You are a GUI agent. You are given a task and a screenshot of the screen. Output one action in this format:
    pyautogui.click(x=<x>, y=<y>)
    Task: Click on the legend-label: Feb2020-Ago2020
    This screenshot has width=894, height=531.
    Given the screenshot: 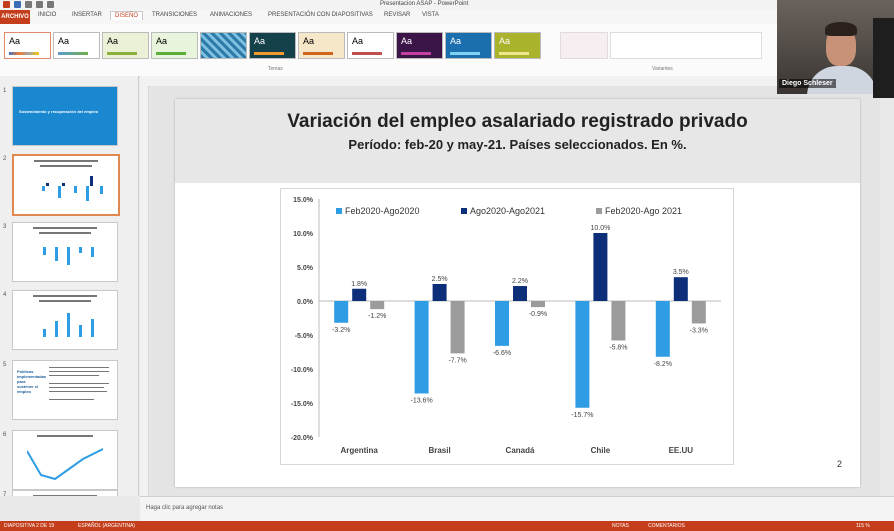 What is the action you would take?
    pyautogui.click(x=382, y=211)
    